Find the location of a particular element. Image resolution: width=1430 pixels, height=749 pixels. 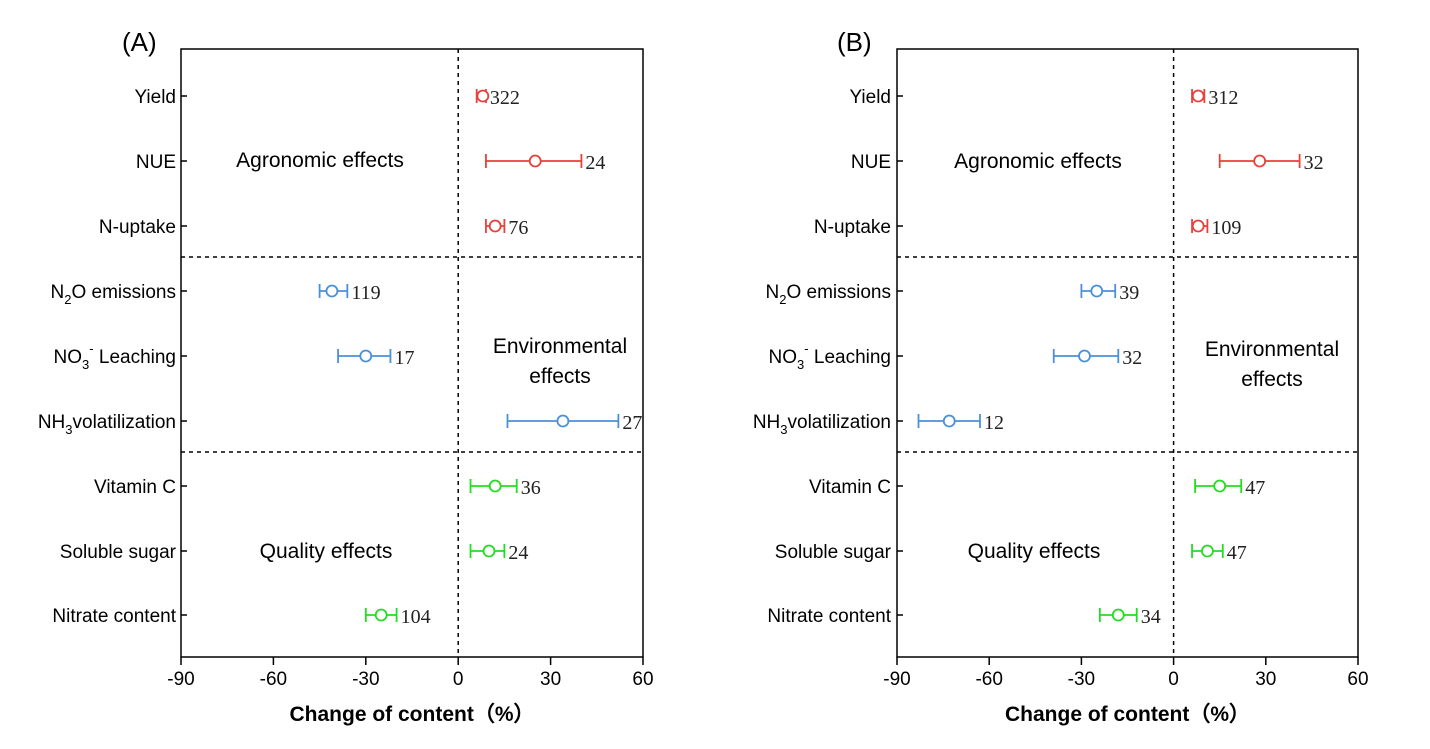

sample-size-label: 109 is located at coordinates (1226, 228).